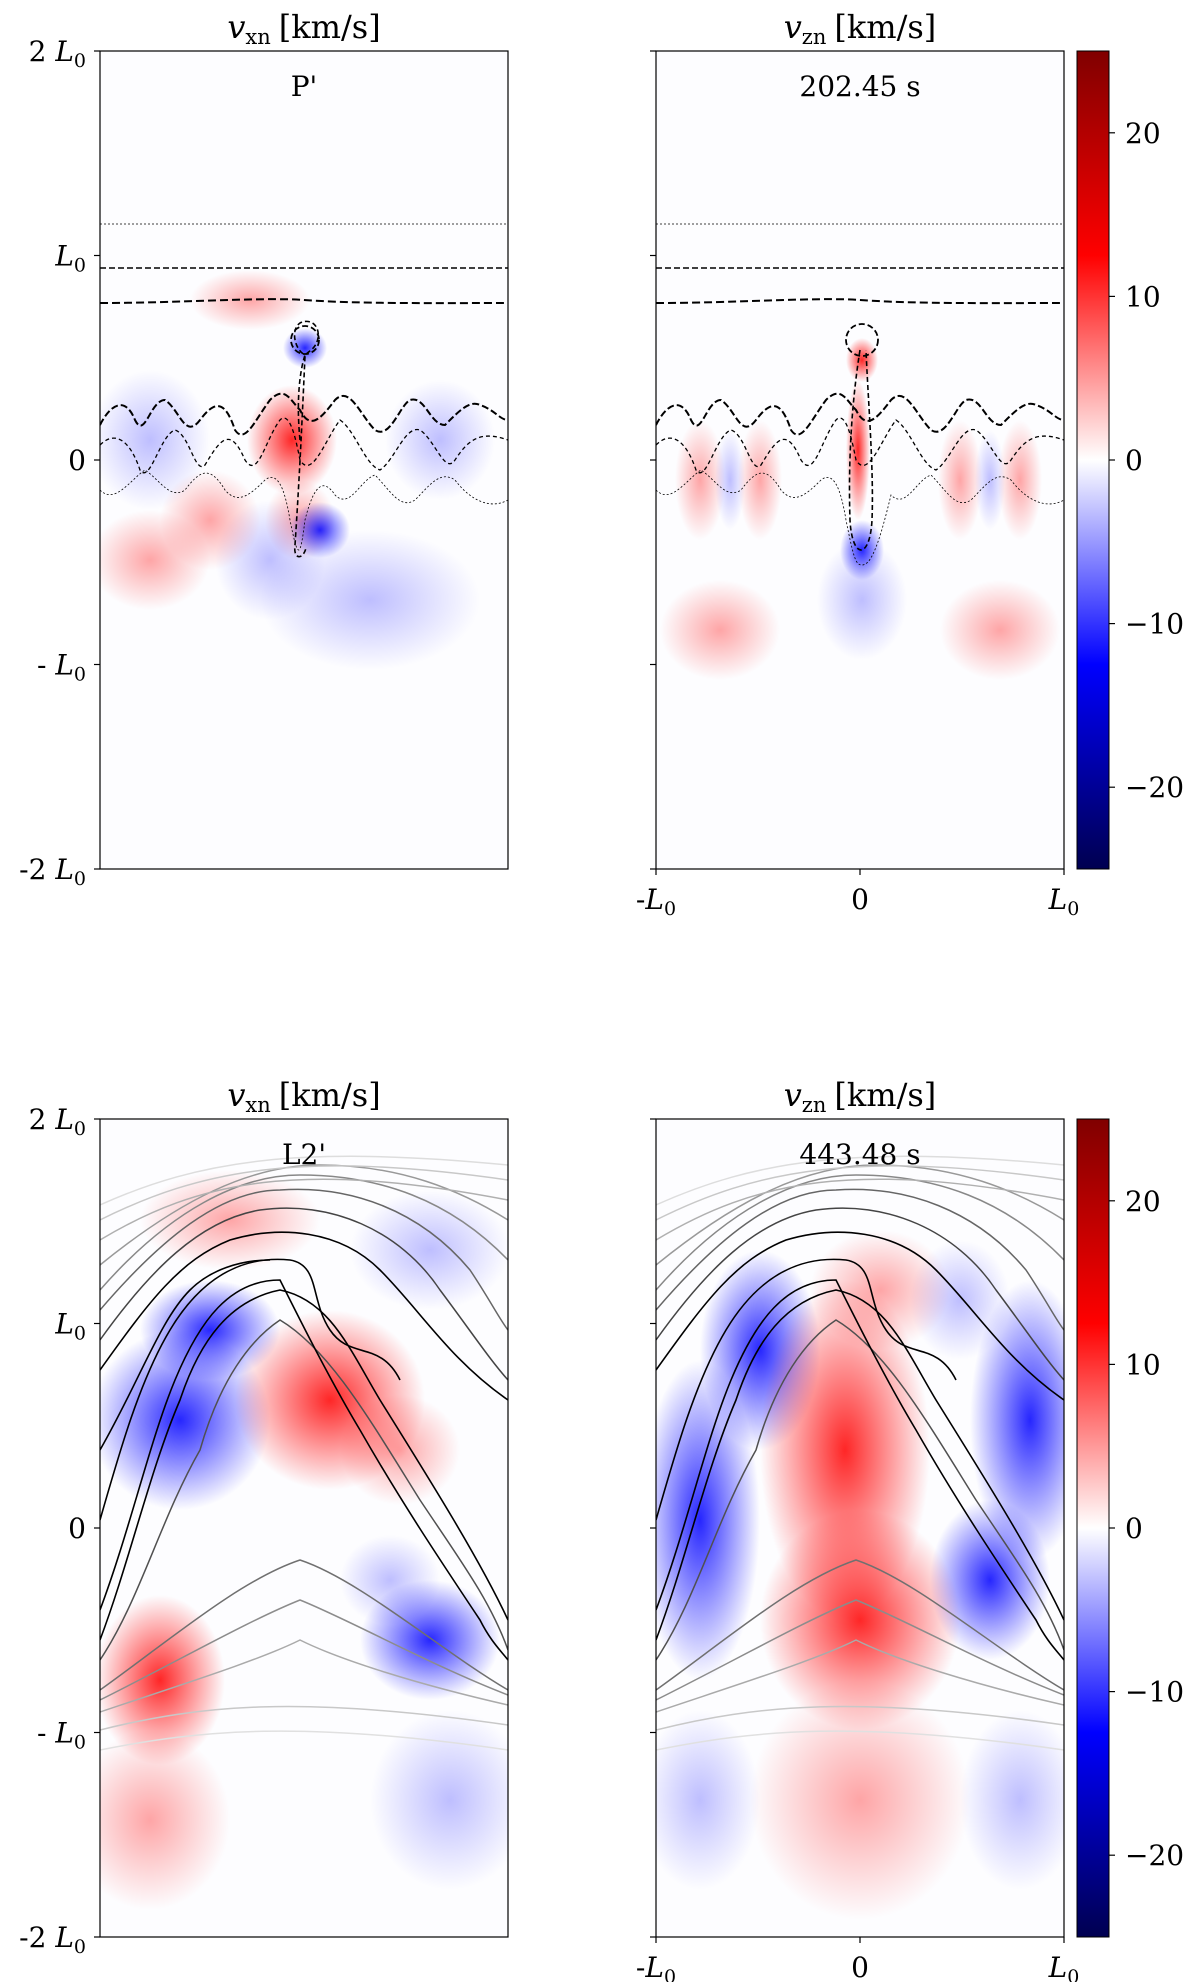 Image resolution: width=1200 pixels, height=1982 pixels. What do you see at coordinates (61, 667) in the screenshot?
I see `y-tick-label: - L0` at bounding box center [61, 667].